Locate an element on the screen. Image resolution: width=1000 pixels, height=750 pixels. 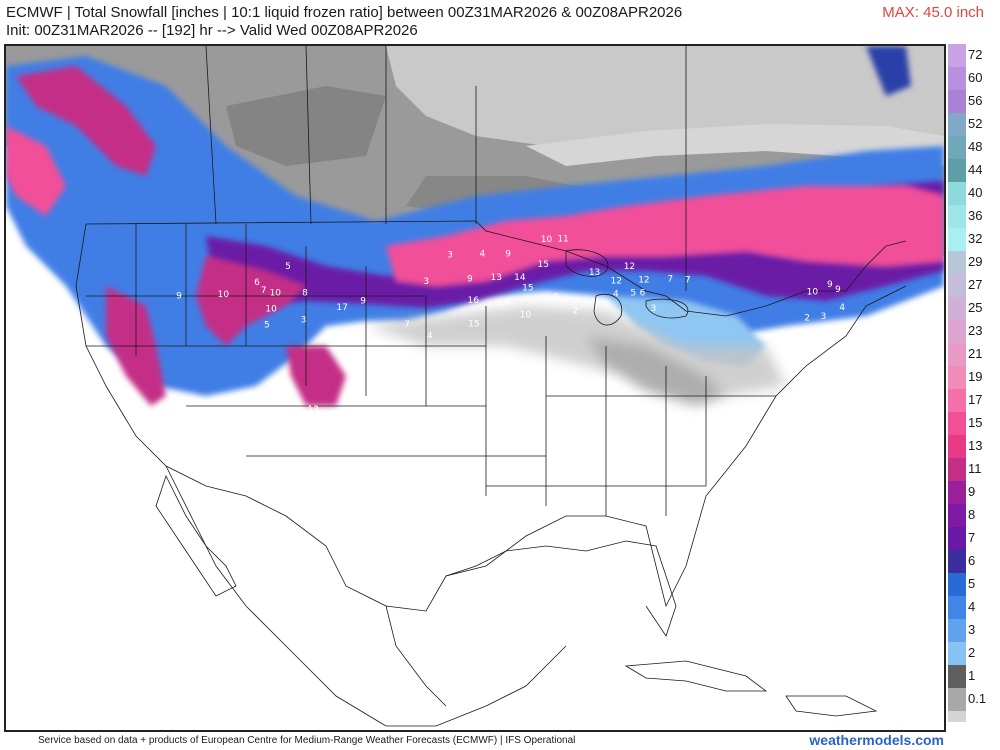
colorbar-label: 23 is located at coordinates (975, 331).